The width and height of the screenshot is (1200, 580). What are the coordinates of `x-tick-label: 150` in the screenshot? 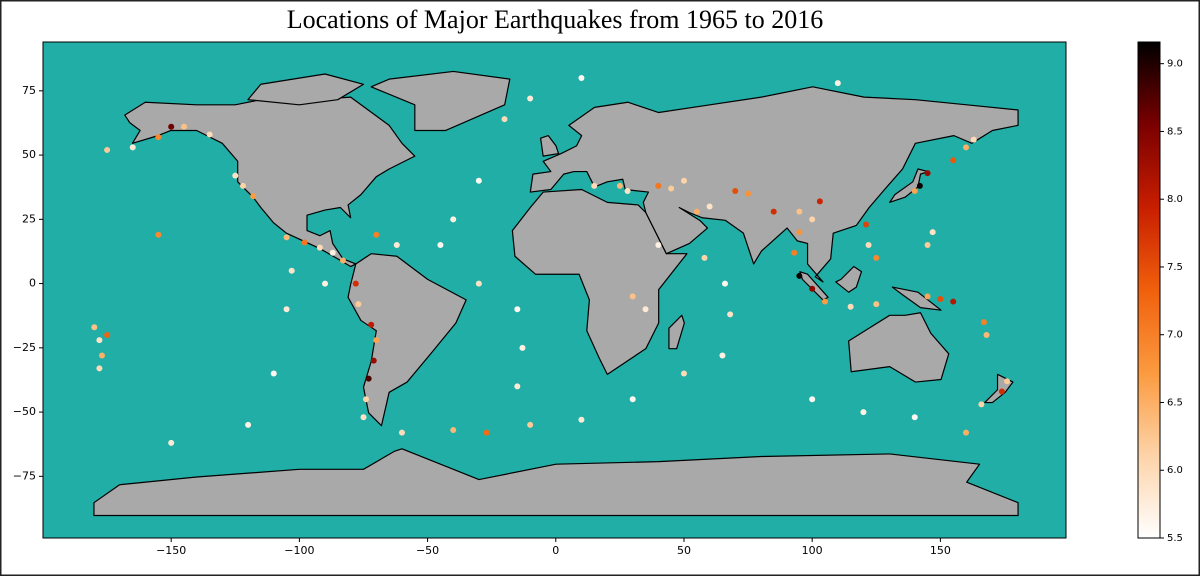 It's located at (940, 550).